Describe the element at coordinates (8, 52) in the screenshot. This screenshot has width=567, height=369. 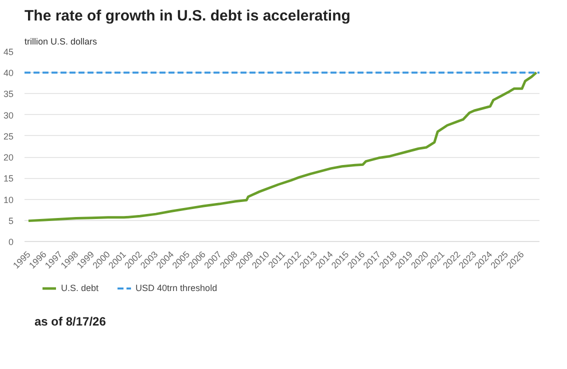
I see `y-tick-label: 45` at that location.